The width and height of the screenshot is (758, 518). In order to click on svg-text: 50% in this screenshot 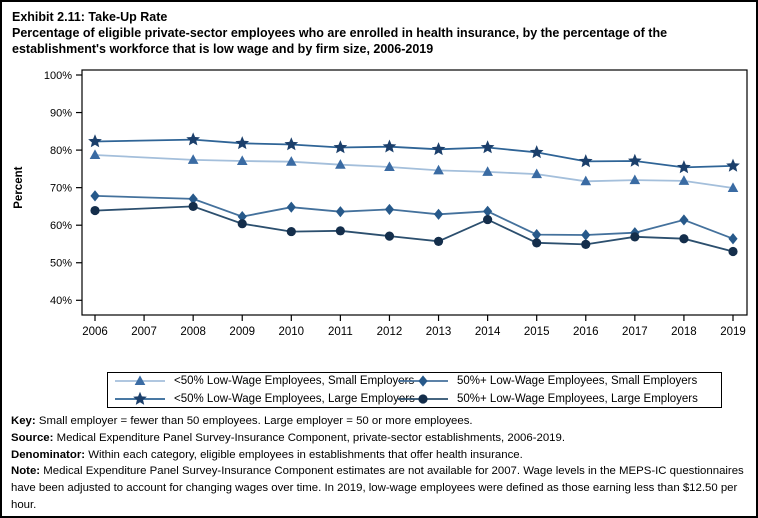, I will do `click(61, 264)`.